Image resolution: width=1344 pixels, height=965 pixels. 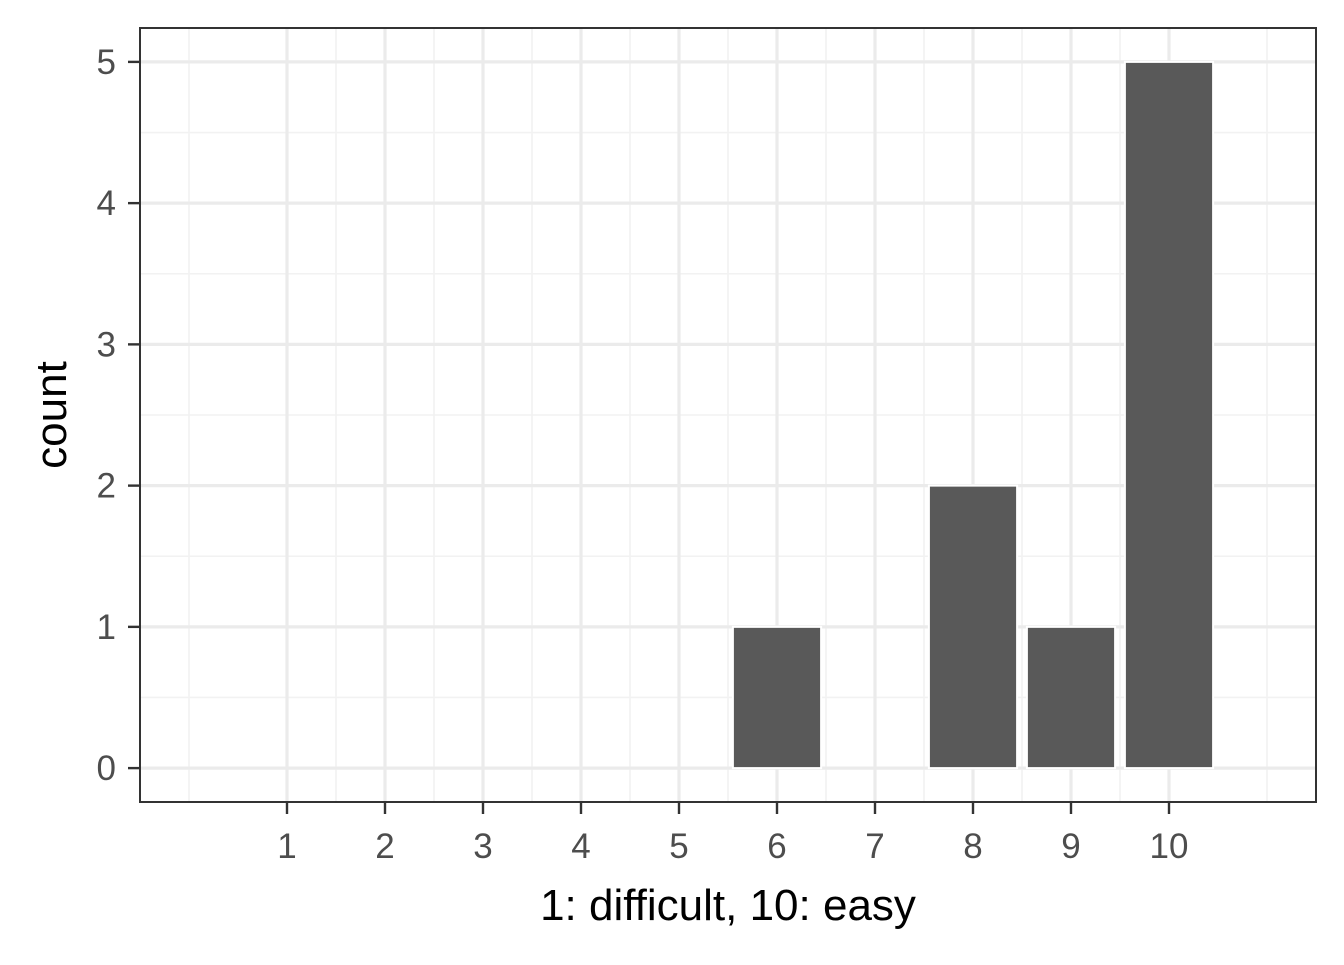 What do you see at coordinates (106, 62) in the screenshot?
I see `y-tick-label: 5` at bounding box center [106, 62].